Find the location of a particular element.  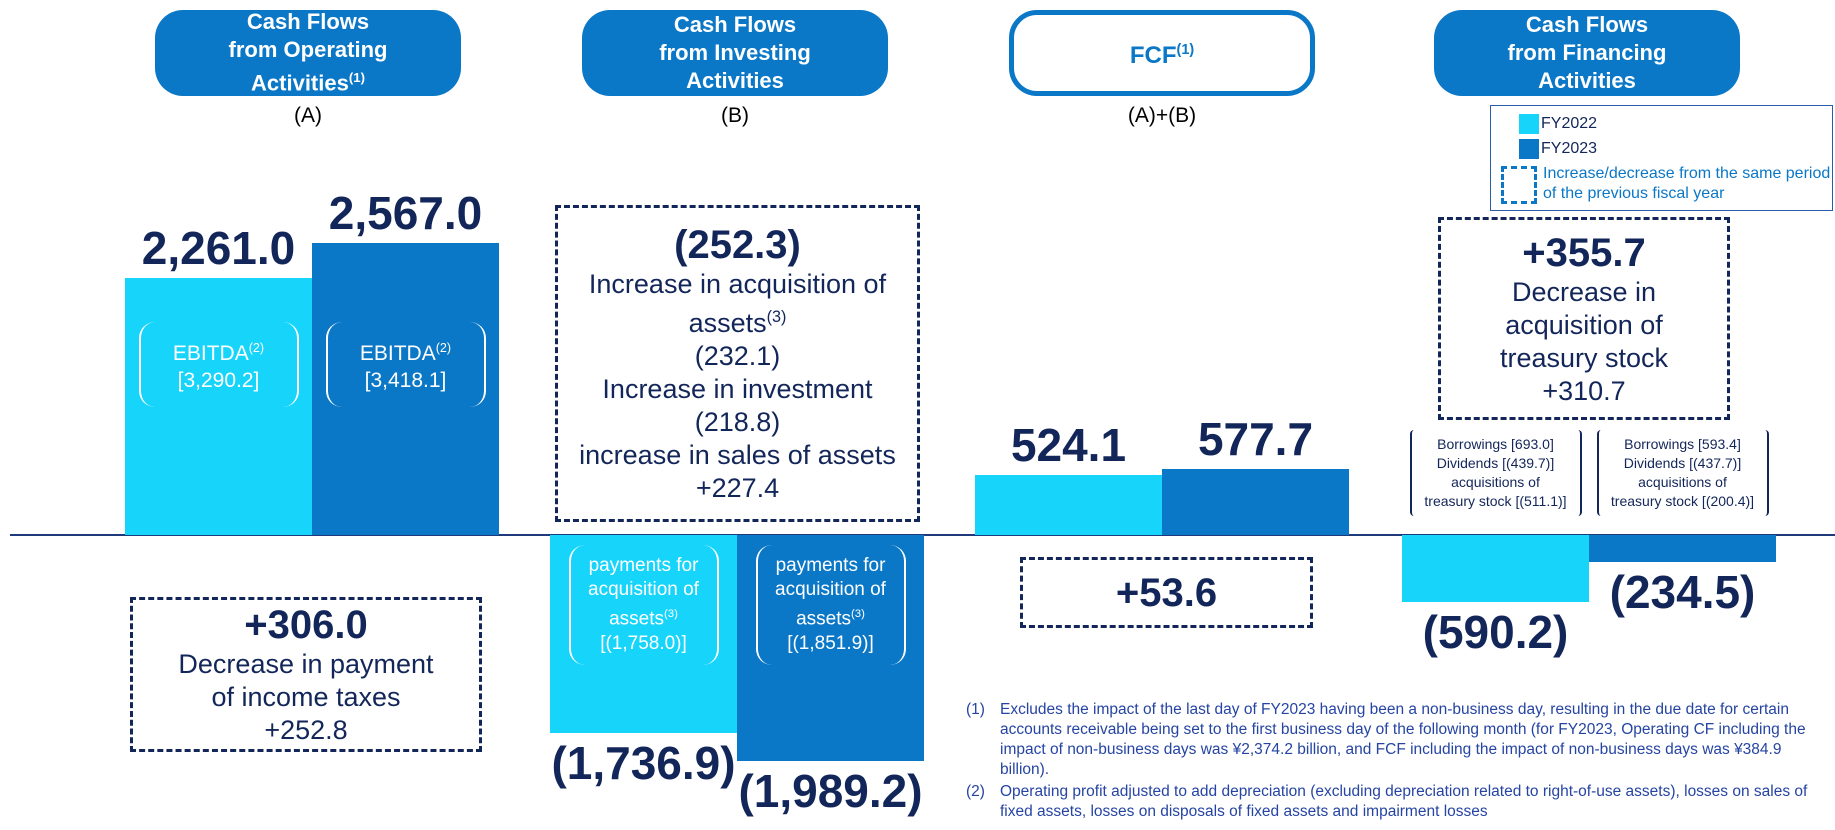

text: +227.4 is located at coordinates (737, 488).